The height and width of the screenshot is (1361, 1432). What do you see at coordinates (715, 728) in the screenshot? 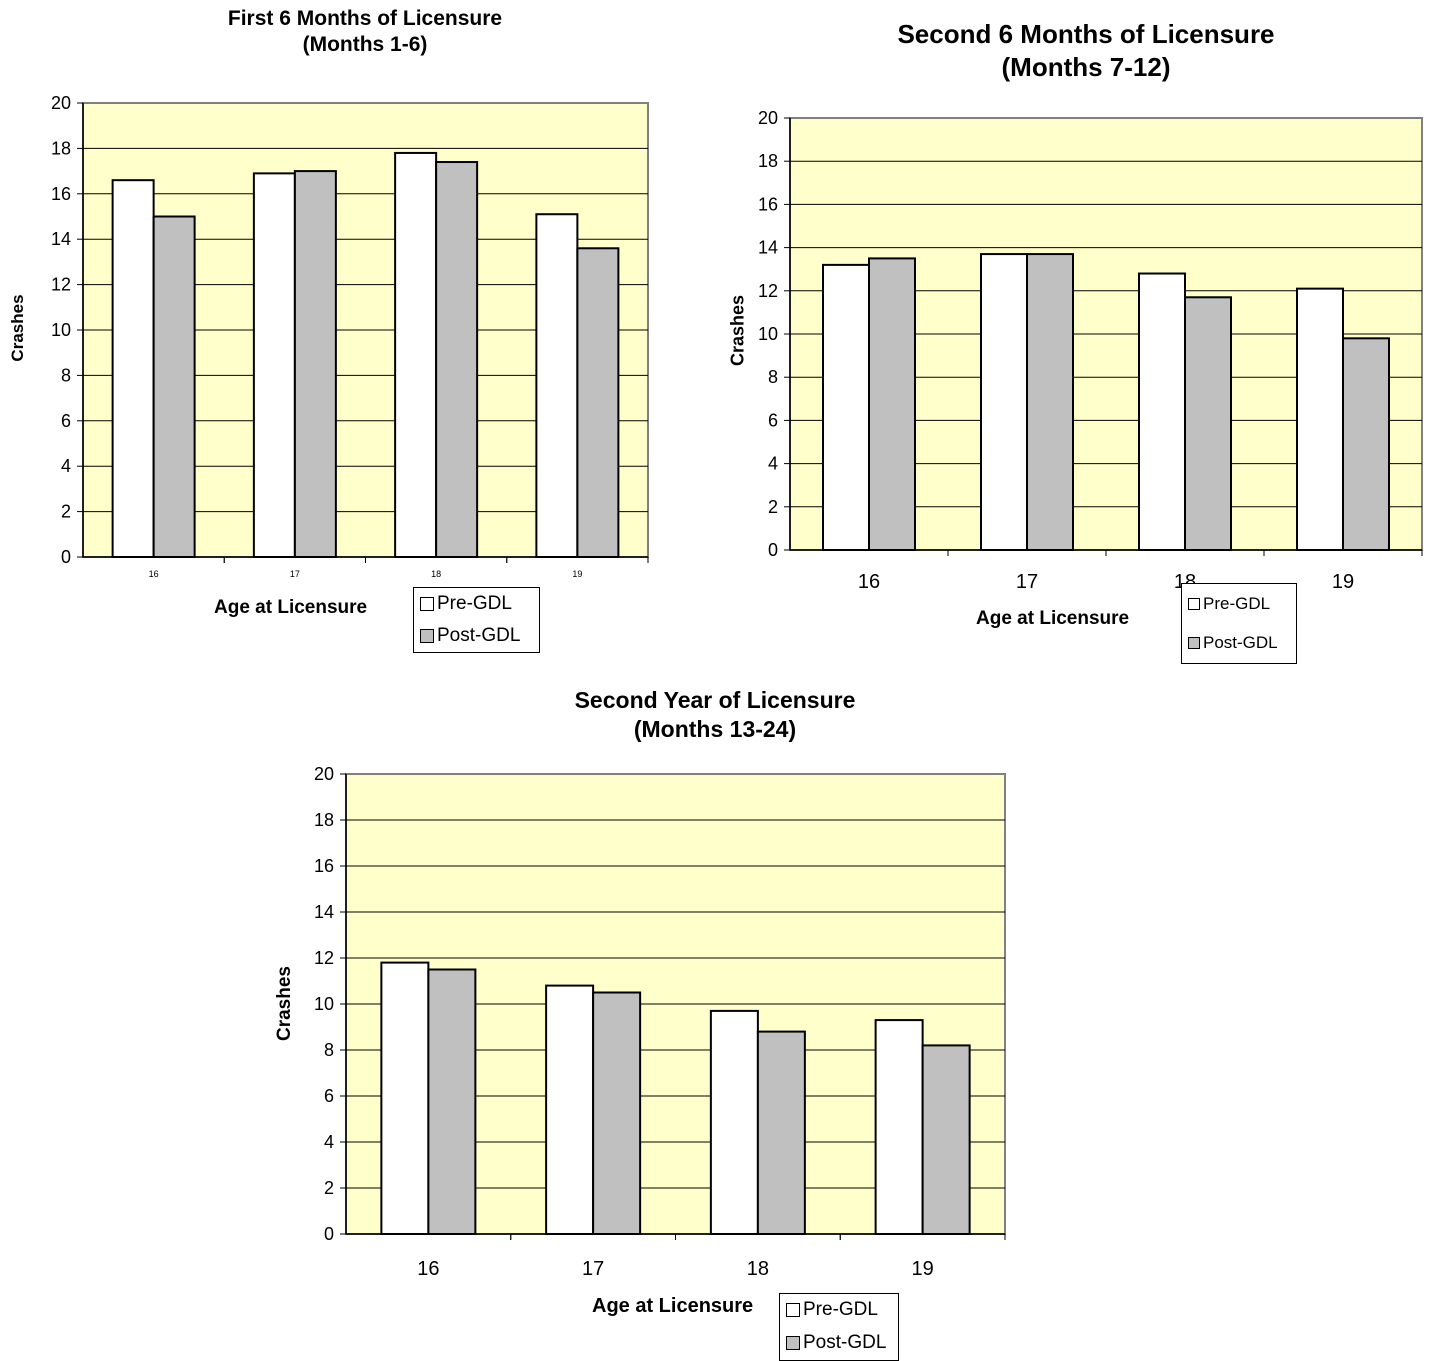
I see `chart-subtitle: (Months 13-24)` at bounding box center [715, 728].